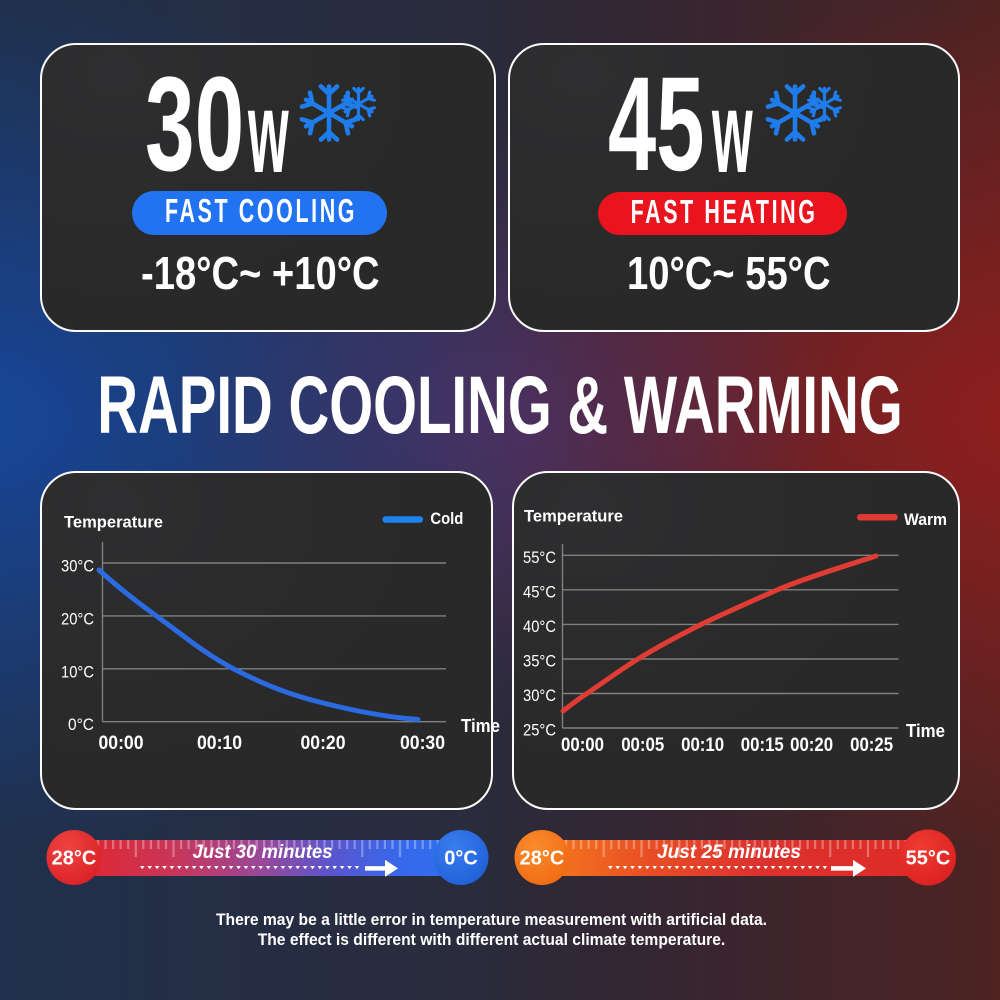 This screenshot has width=1000, height=1000. What do you see at coordinates (762, 745) in the screenshot?
I see `svg-text: 00:15` at bounding box center [762, 745].